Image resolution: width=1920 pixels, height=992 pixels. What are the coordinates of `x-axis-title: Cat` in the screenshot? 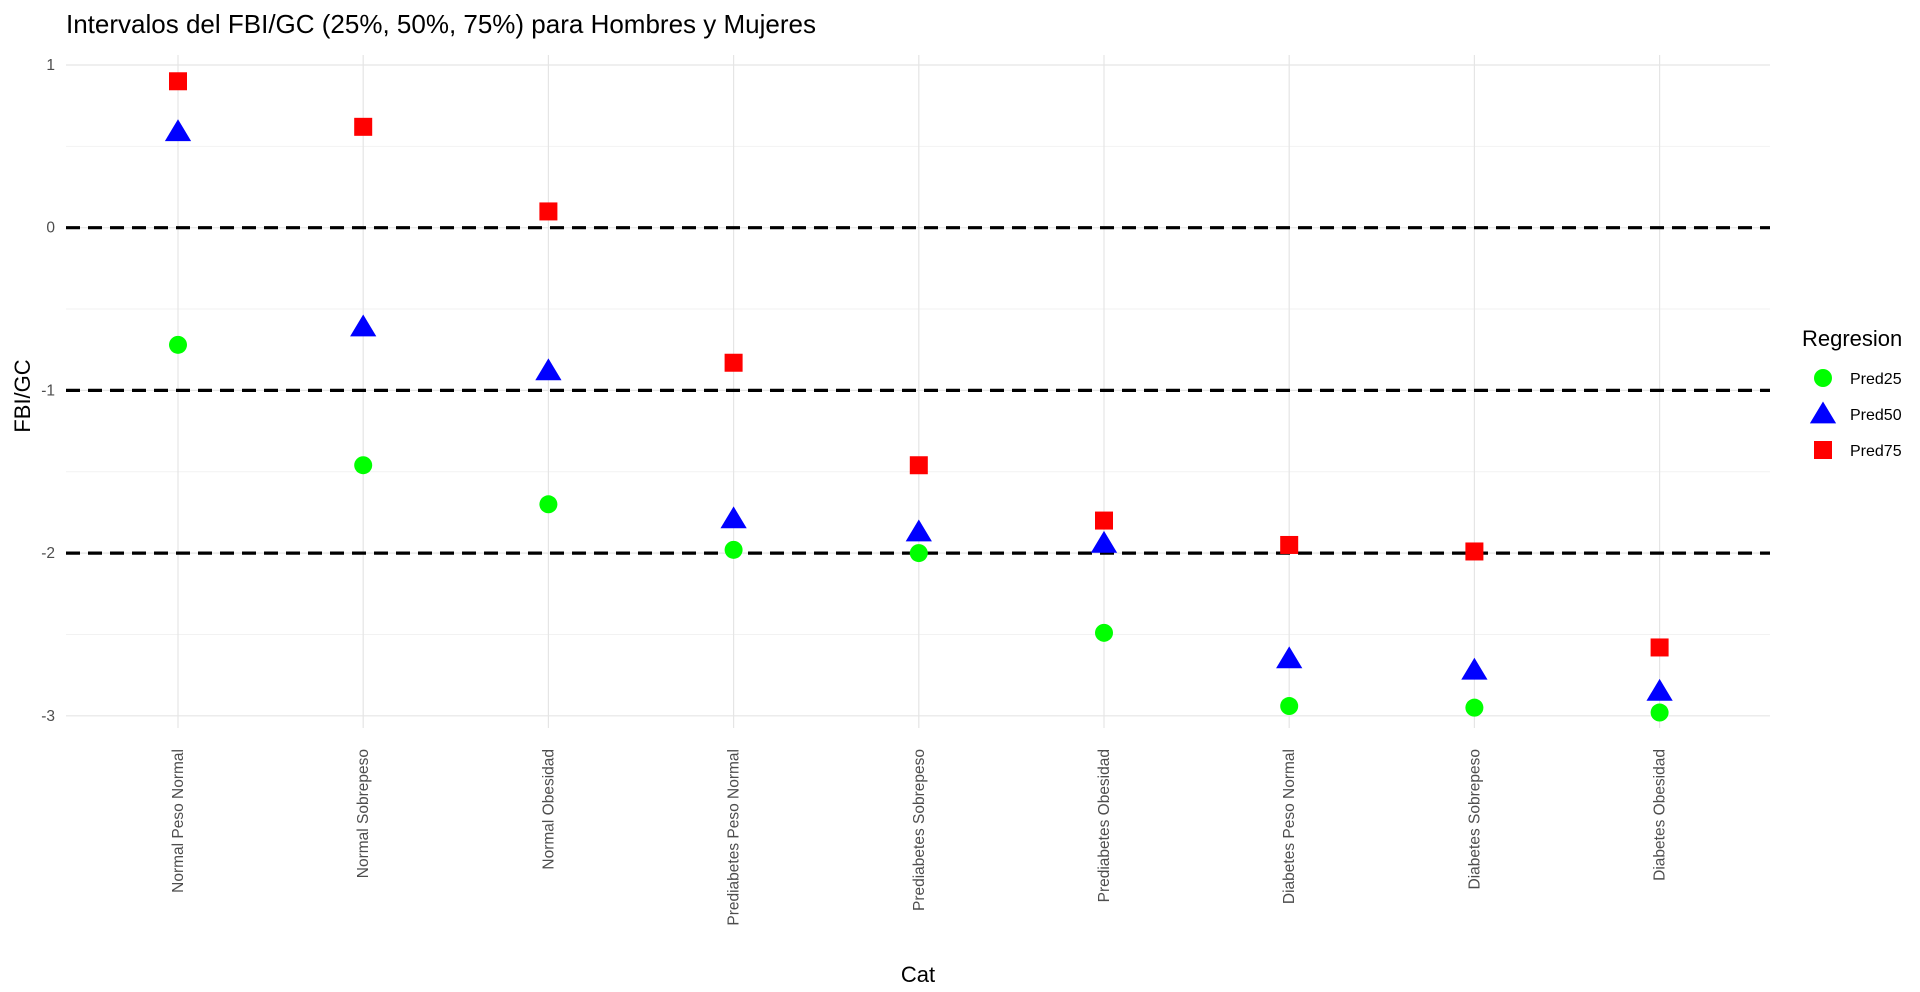 It's located at (918, 974).